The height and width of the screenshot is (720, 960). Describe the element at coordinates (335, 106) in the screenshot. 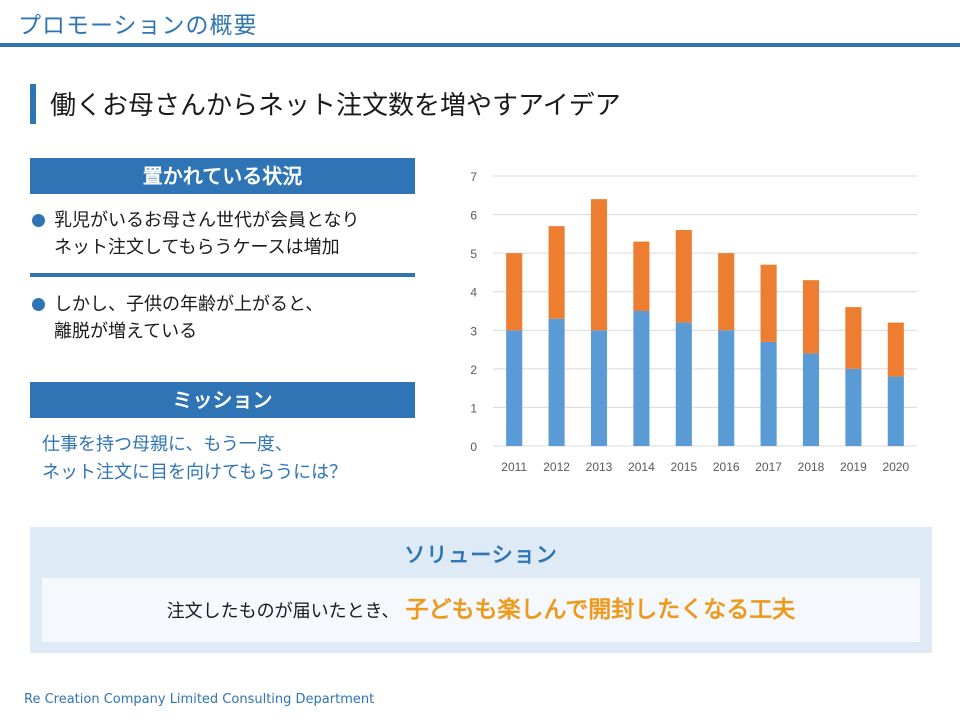

I see `headline: 働くお母さんからネット注文数を増やすアイデア` at that location.